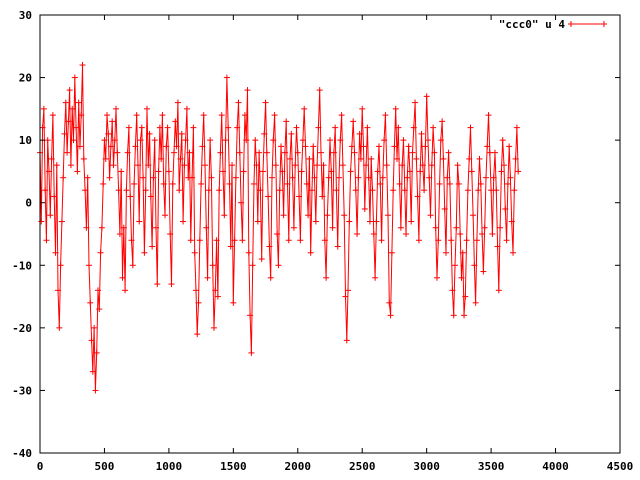 The height and width of the screenshot is (480, 640). I want to click on y-tick-label: -40, so click(22, 453).